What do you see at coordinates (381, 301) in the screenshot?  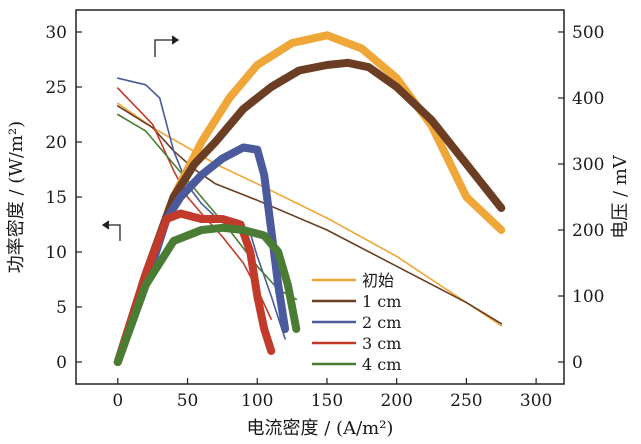 I see `legend-label-1-cm: 1 cm` at bounding box center [381, 301].